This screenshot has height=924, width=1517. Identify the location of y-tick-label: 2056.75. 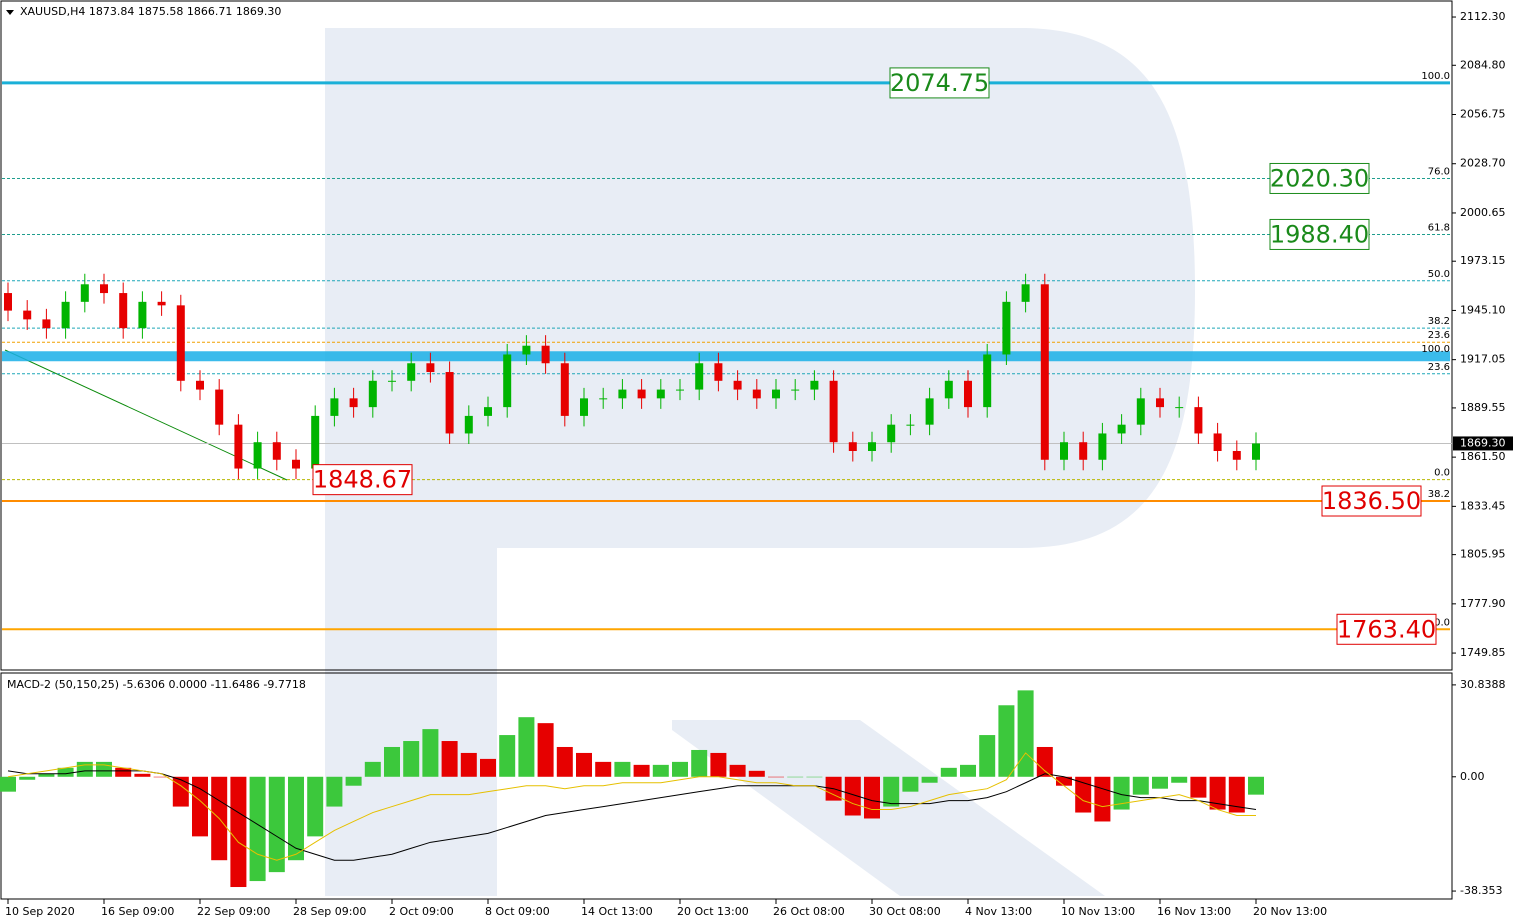
(1483, 114).